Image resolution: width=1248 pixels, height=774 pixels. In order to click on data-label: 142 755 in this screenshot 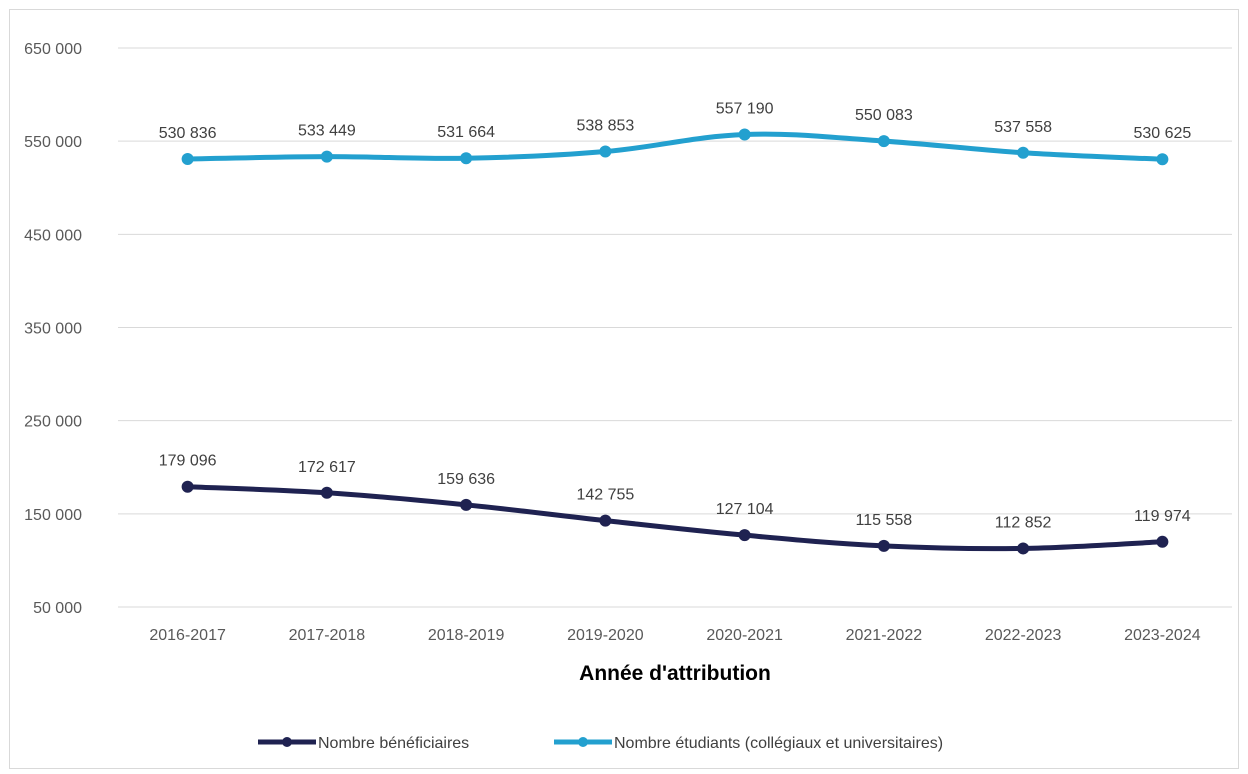, I will do `click(605, 495)`.